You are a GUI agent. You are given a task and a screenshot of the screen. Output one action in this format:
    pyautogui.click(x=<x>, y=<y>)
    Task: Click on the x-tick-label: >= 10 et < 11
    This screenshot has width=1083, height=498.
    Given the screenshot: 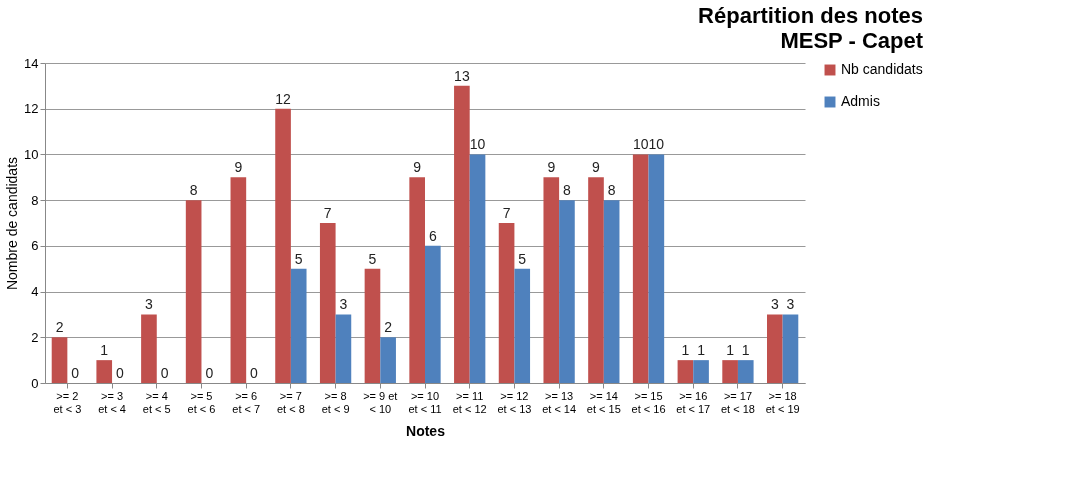 What is the action you would take?
    pyautogui.click(x=425, y=402)
    